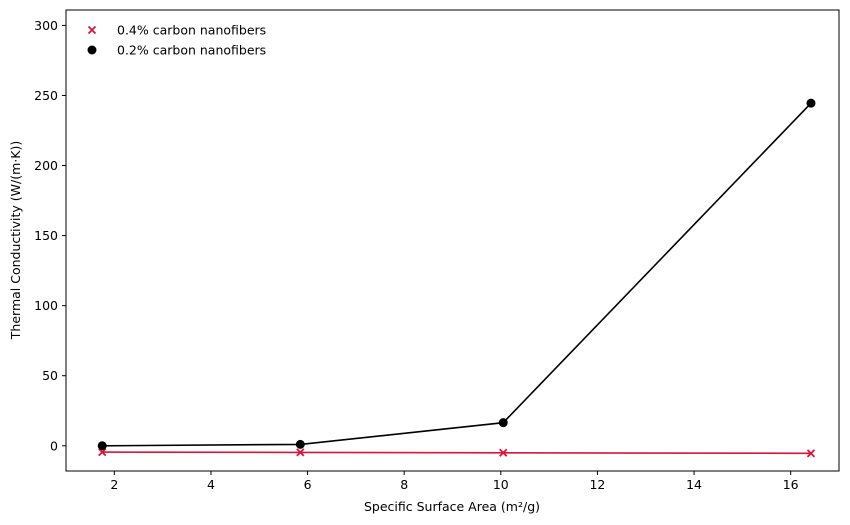  What do you see at coordinates (791, 484) in the screenshot?
I see `x-tick-label: 16` at bounding box center [791, 484].